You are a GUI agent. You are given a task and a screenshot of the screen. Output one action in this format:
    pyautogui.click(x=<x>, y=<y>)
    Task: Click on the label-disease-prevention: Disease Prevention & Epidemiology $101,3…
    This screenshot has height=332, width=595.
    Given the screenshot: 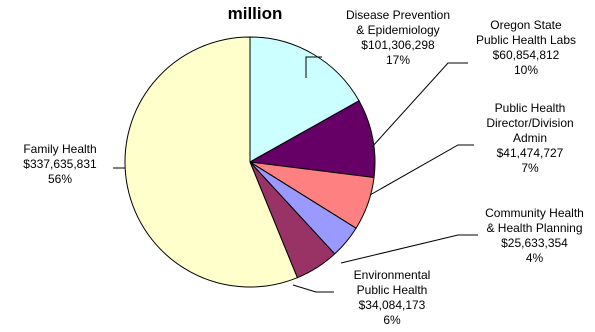 What is the action you would take?
    pyautogui.click(x=398, y=37)
    